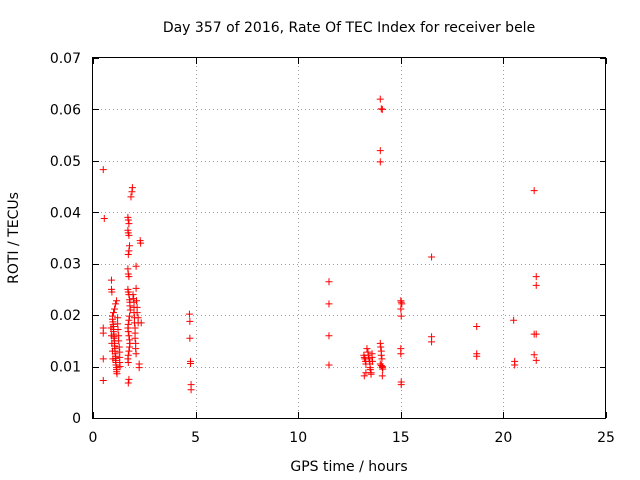 The width and height of the screenshot is (640, 480). What do you see at coordinates (401, 438) in the screenshot?
I see `x-tick-label: 15` at bounding box center [401, 438].